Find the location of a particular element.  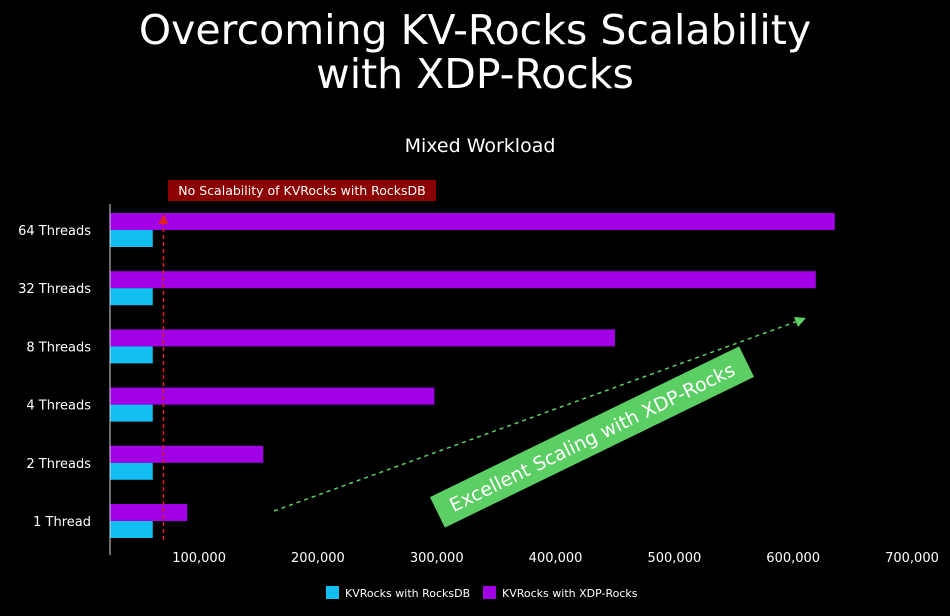

x-tick-label: 100,000 is located at coordinates (199, 558).